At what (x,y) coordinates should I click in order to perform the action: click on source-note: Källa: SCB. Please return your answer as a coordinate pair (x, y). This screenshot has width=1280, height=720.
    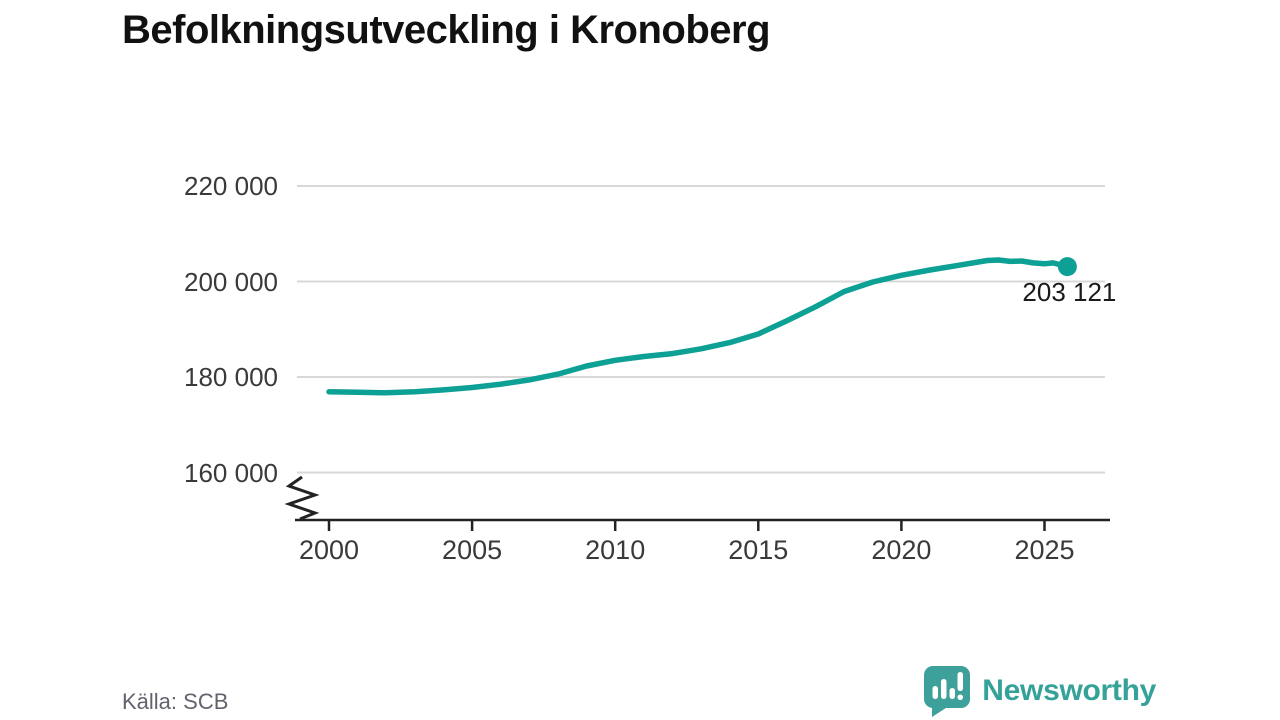
    Looking at the image, I should click on (175, 701).